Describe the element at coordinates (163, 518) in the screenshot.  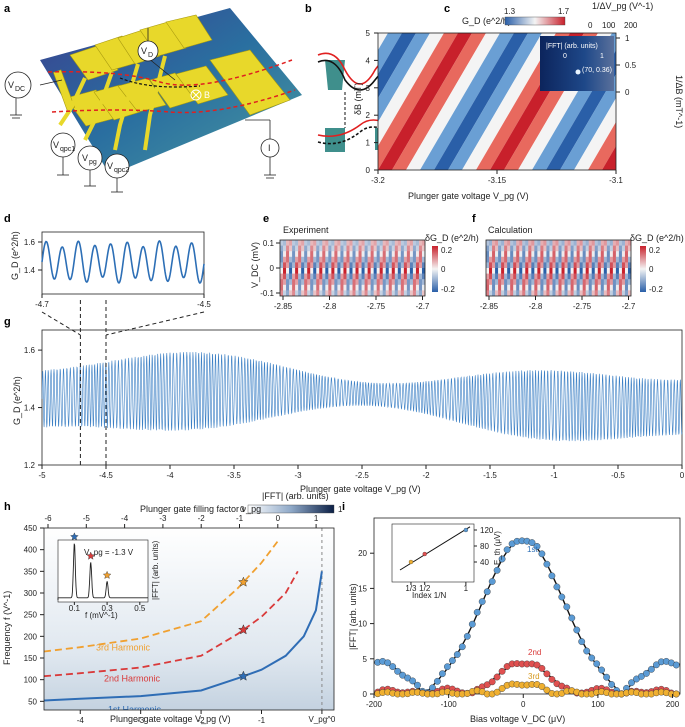
I see `h-top-xtick-label: -3` at that location.